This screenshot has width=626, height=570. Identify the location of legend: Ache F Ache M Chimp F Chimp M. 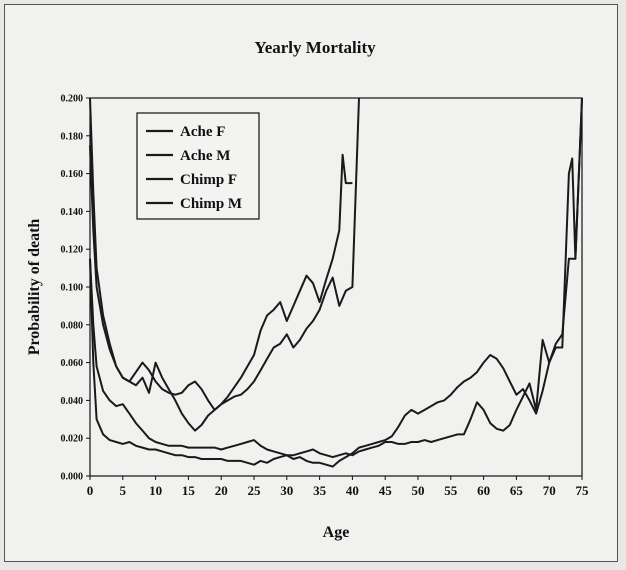
(198, 166).